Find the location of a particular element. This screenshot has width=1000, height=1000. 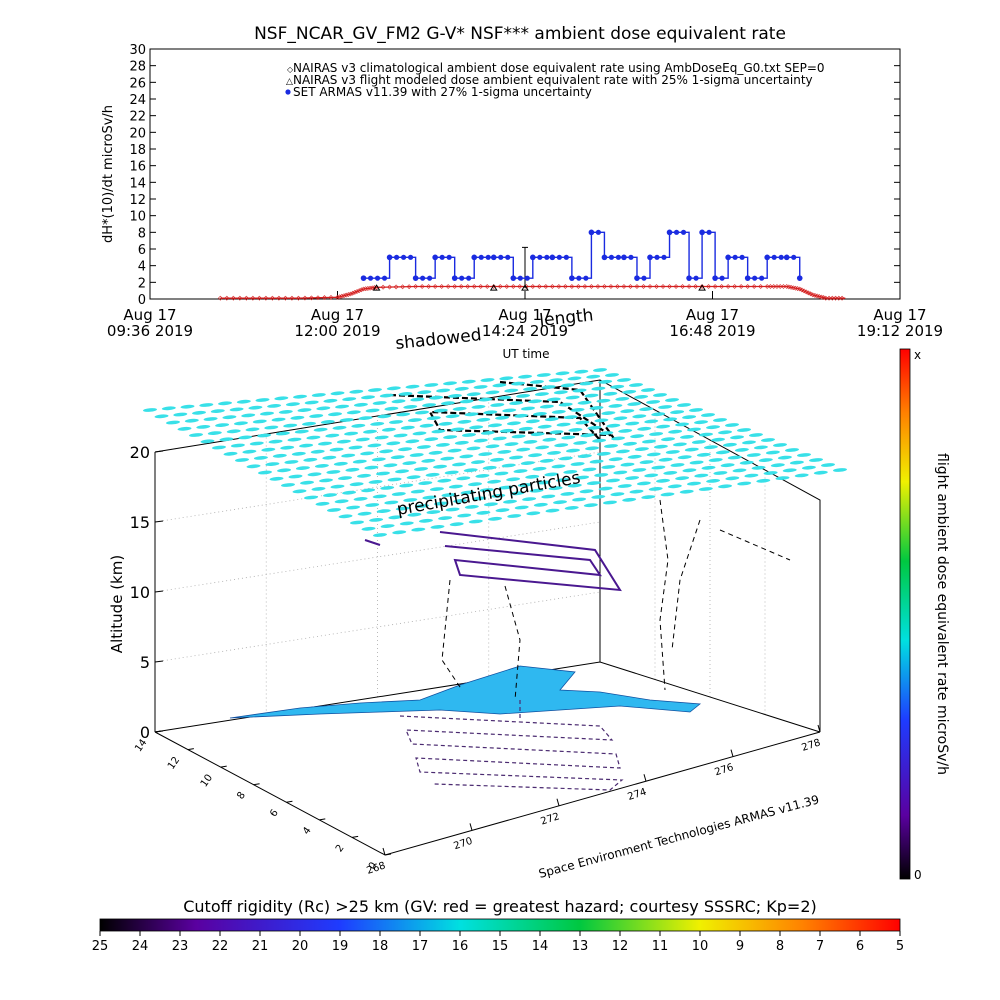

3d-latitude-tick-label: 0 is located at coordinates (373, 866).